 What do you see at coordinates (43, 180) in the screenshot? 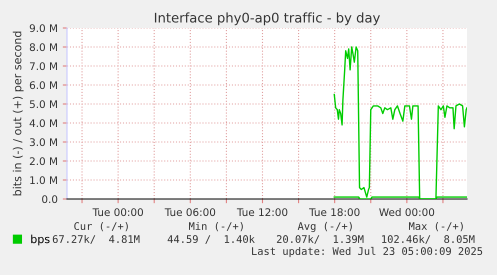
I see `y-tick-label: 1.0 M` at bounding box center [43, 180].